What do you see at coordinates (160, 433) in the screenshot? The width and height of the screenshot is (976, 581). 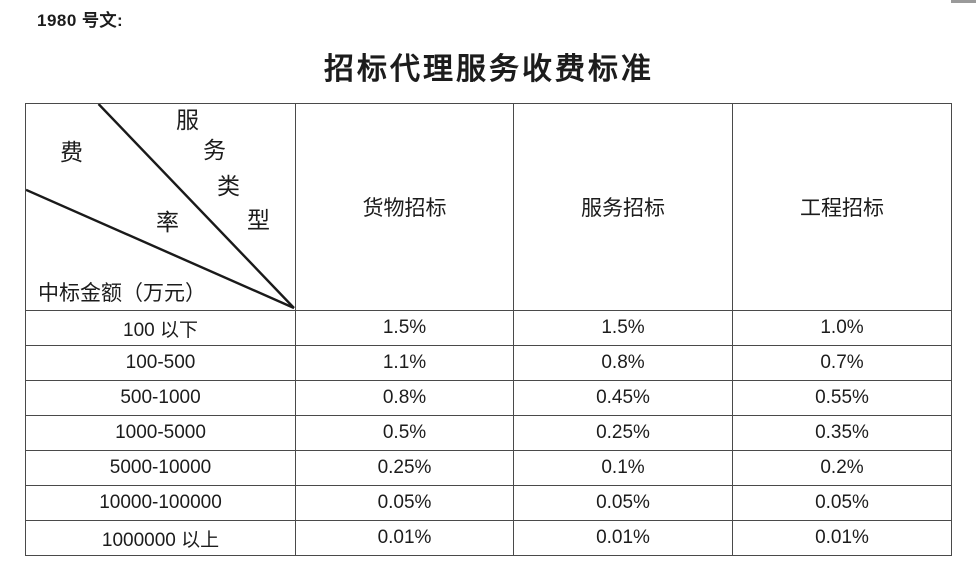 I see `row-label: 1000-5000` at bounding box center [160, 433].